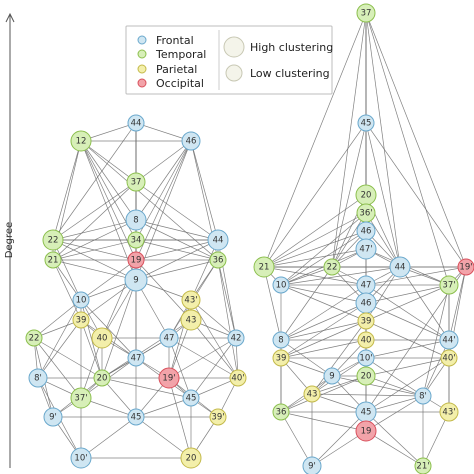  Describe the element at coordinates (80, 399) in the screenshot. I see `node-label: 37'` at that location.